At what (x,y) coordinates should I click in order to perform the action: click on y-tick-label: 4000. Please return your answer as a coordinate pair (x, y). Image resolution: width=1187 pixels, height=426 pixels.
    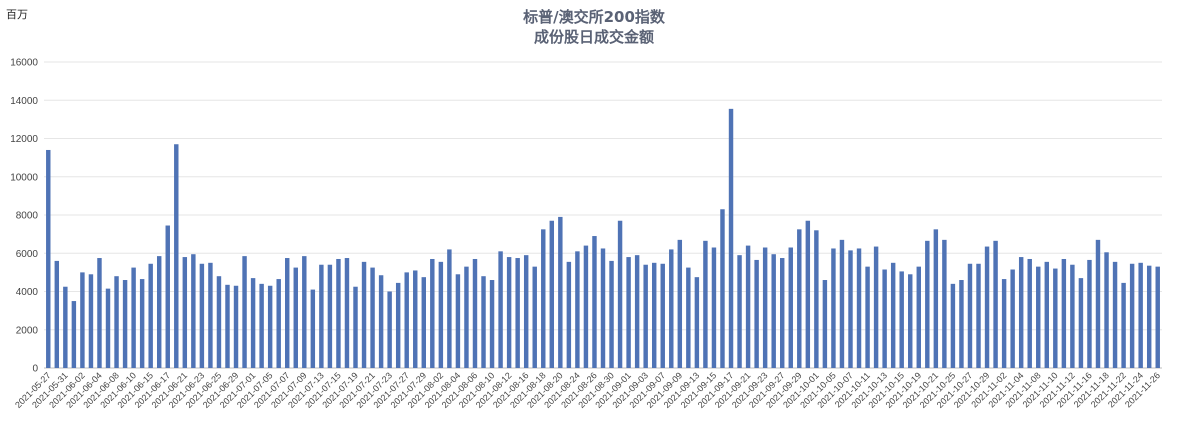
    Looking at the image, I should click on (27, 292).